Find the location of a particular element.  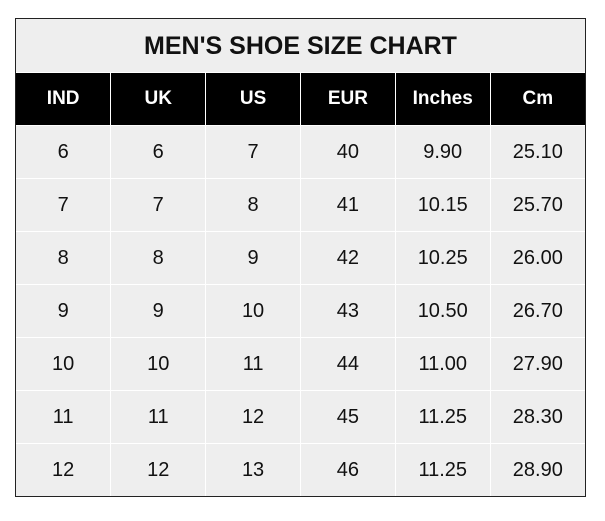

cell-uk: 7 is located at coordinates (158, 205).